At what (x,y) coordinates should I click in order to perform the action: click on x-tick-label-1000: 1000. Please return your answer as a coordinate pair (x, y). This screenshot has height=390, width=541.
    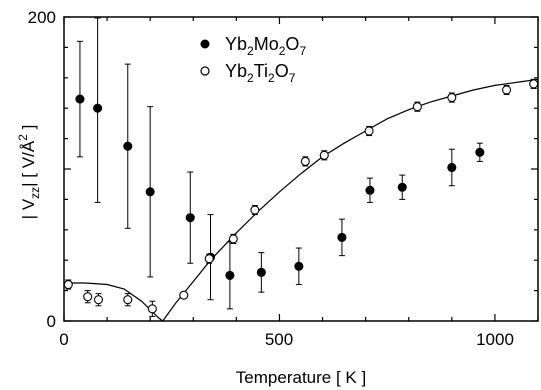
    Looking at the image, I should click on (495, 339).